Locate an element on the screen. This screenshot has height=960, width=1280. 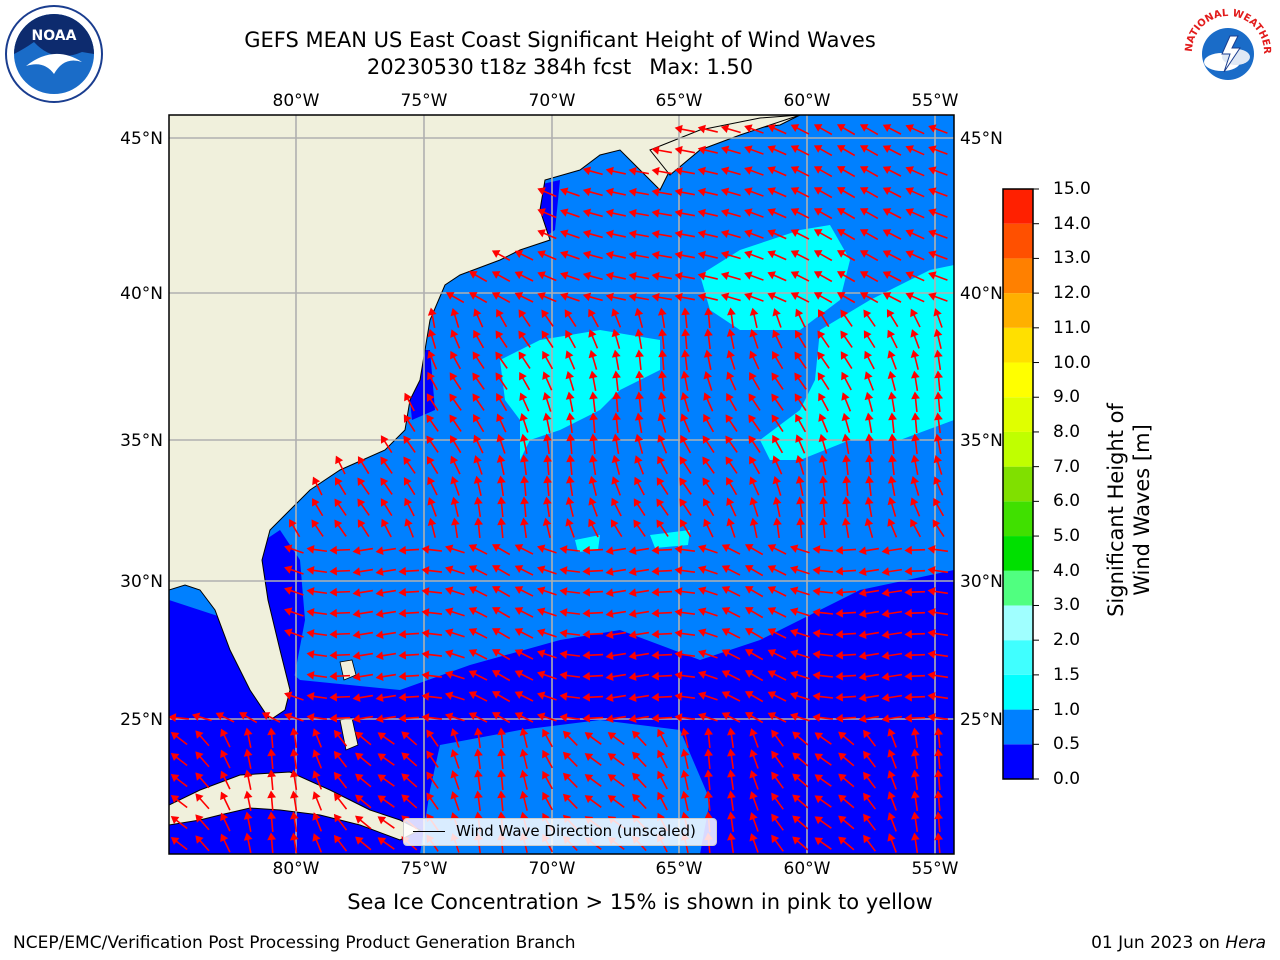
footer-date: 01 Jun 2023 on Hera is located at coordinates (1178, 943).